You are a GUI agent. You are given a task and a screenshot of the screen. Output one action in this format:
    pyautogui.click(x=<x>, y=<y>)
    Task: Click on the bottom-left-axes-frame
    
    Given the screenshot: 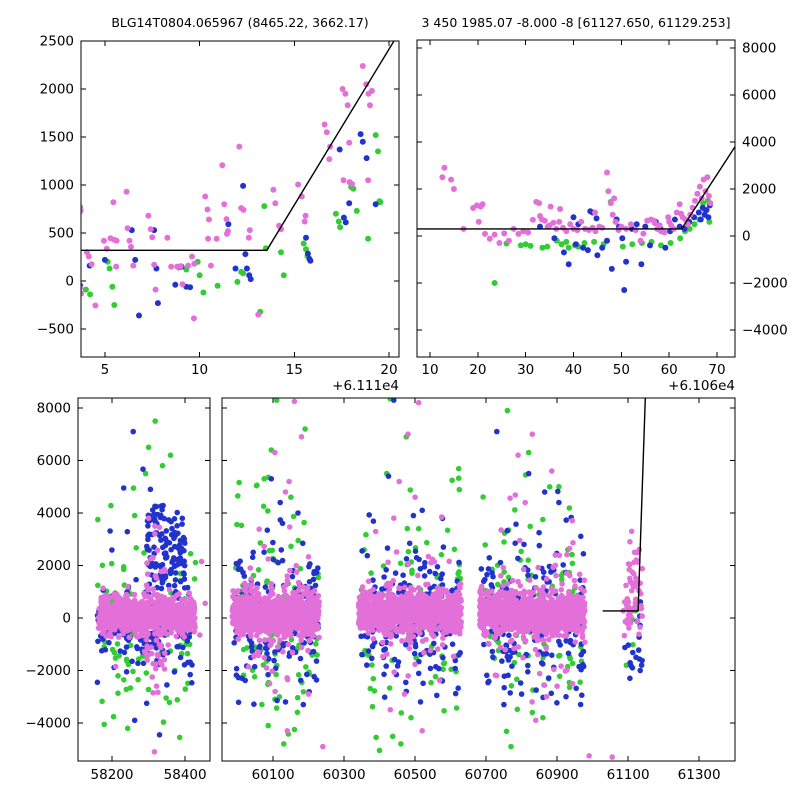 What is the action you would take?
    pyautogui.click(x=144, y=579)
    